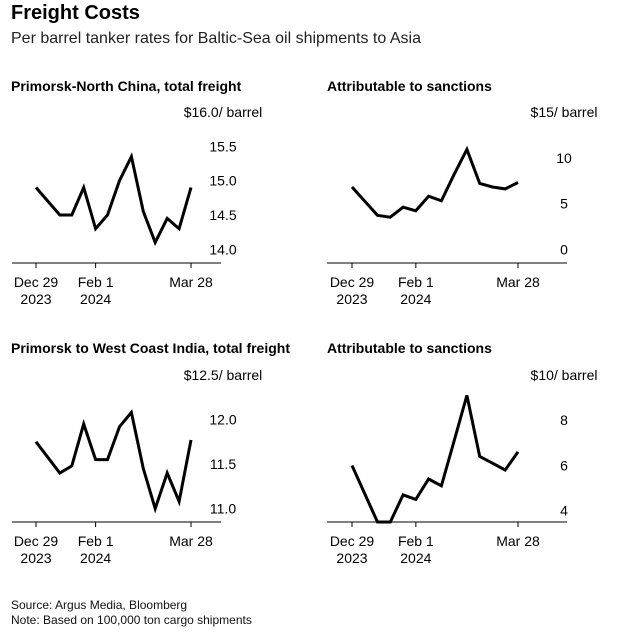  Describe the element at coordinates (223, 509) in the screenshot. I see `y-tick-label: 11.0` at that location.